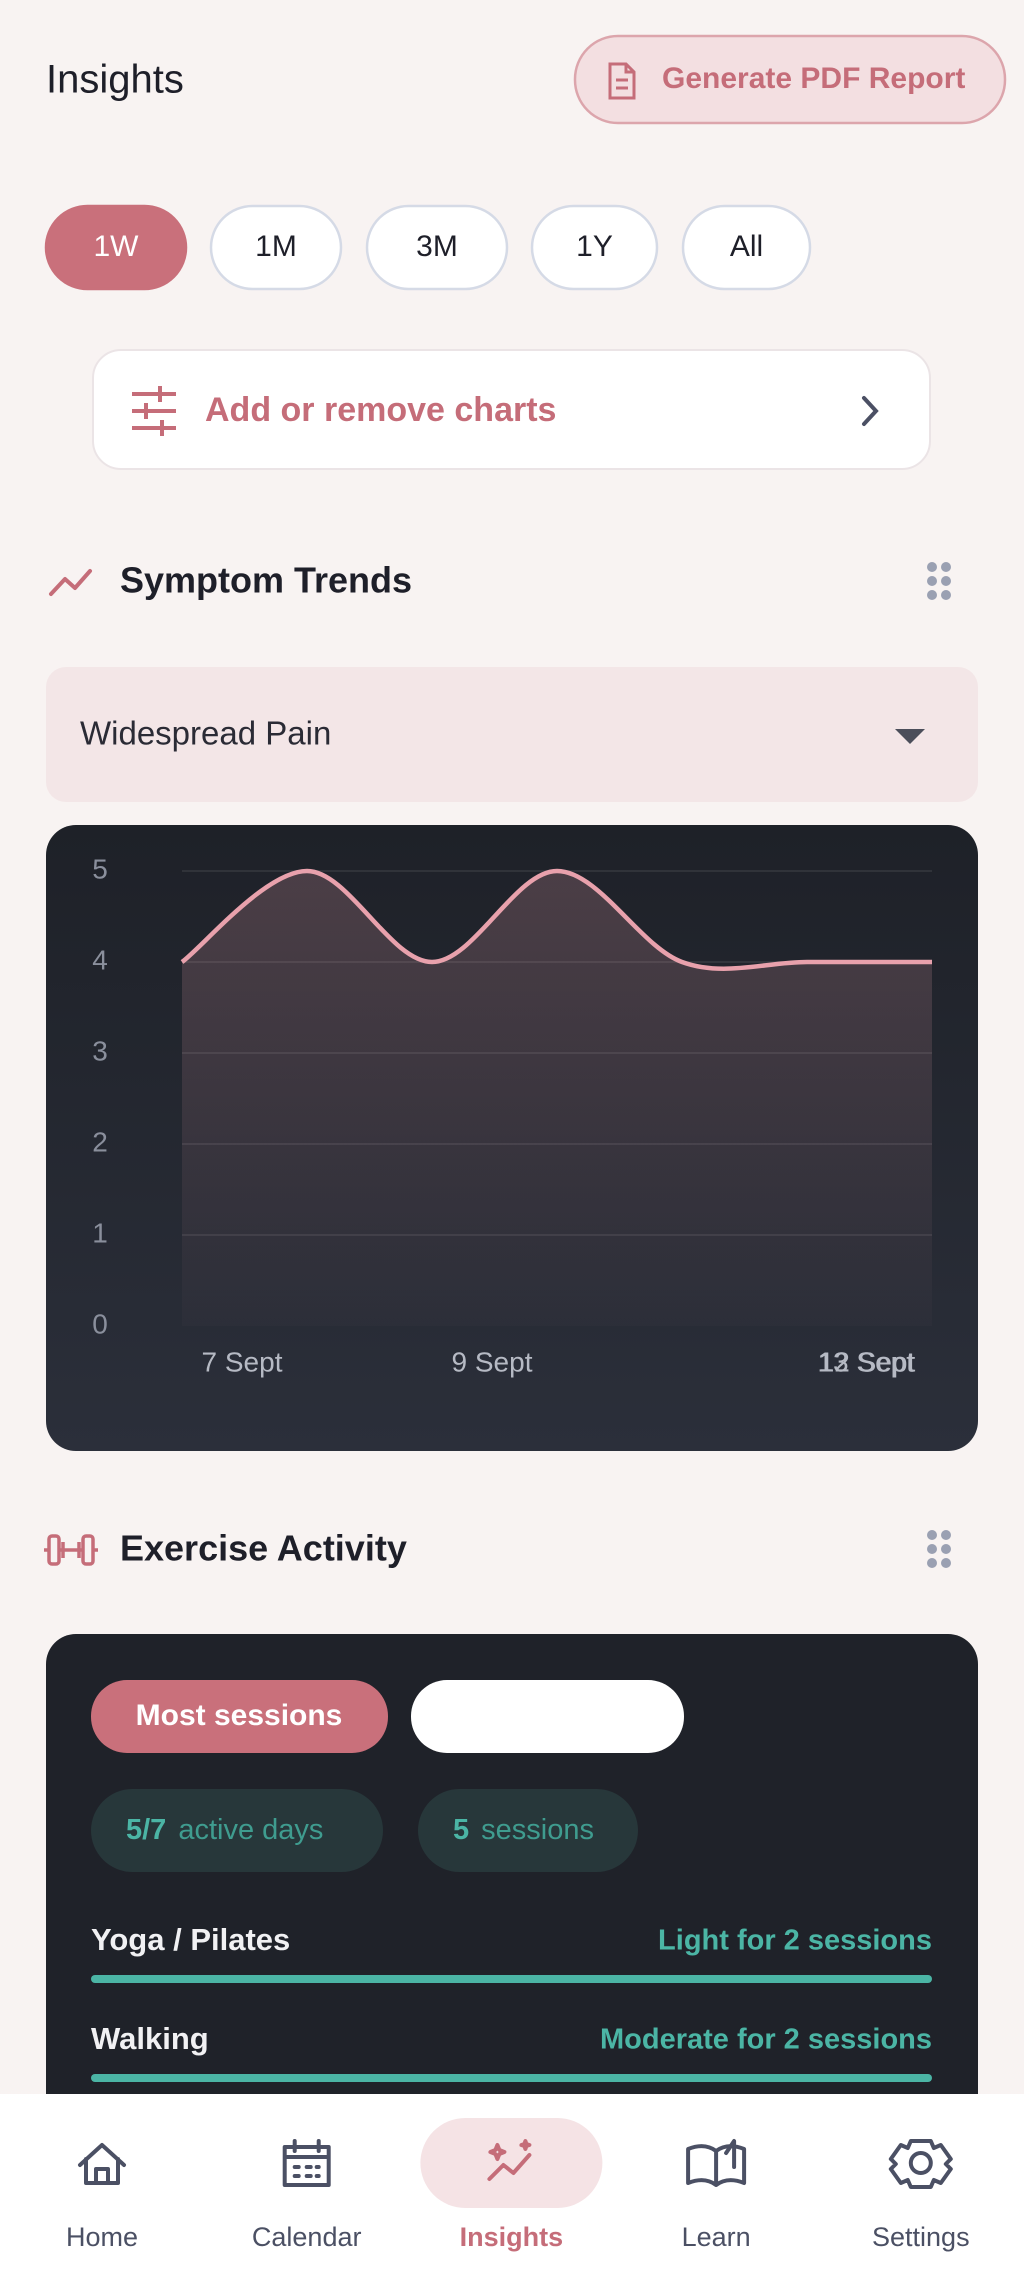 The image size is (1024, 2276). Describe the element at coordinates (766, 2040) in the screenshot. I see `activity-detail: Moderate for 2 sessions` at that location.